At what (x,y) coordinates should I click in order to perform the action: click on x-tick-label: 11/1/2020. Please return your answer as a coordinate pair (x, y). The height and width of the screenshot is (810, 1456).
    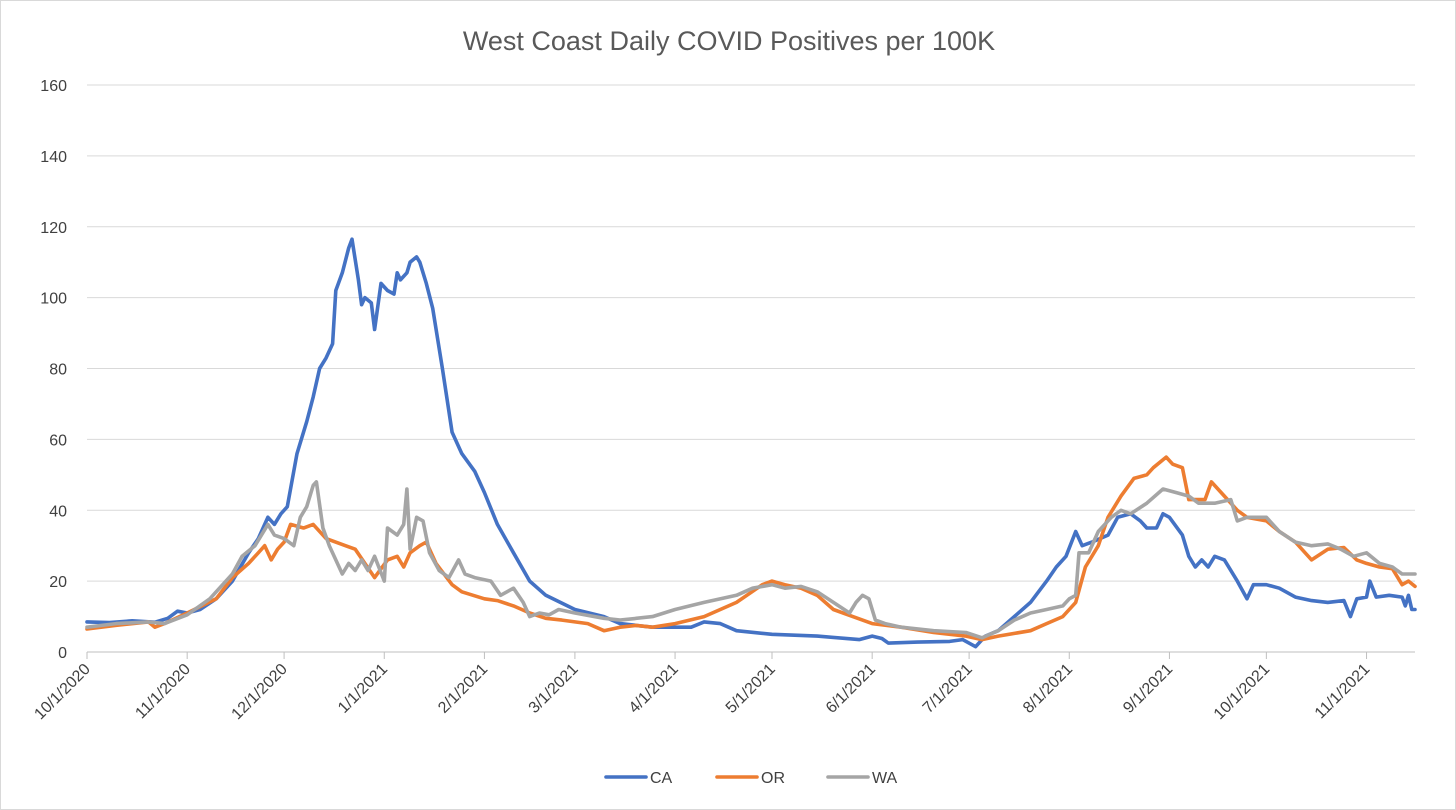
    Looking at the image, I should click on (163, 692).